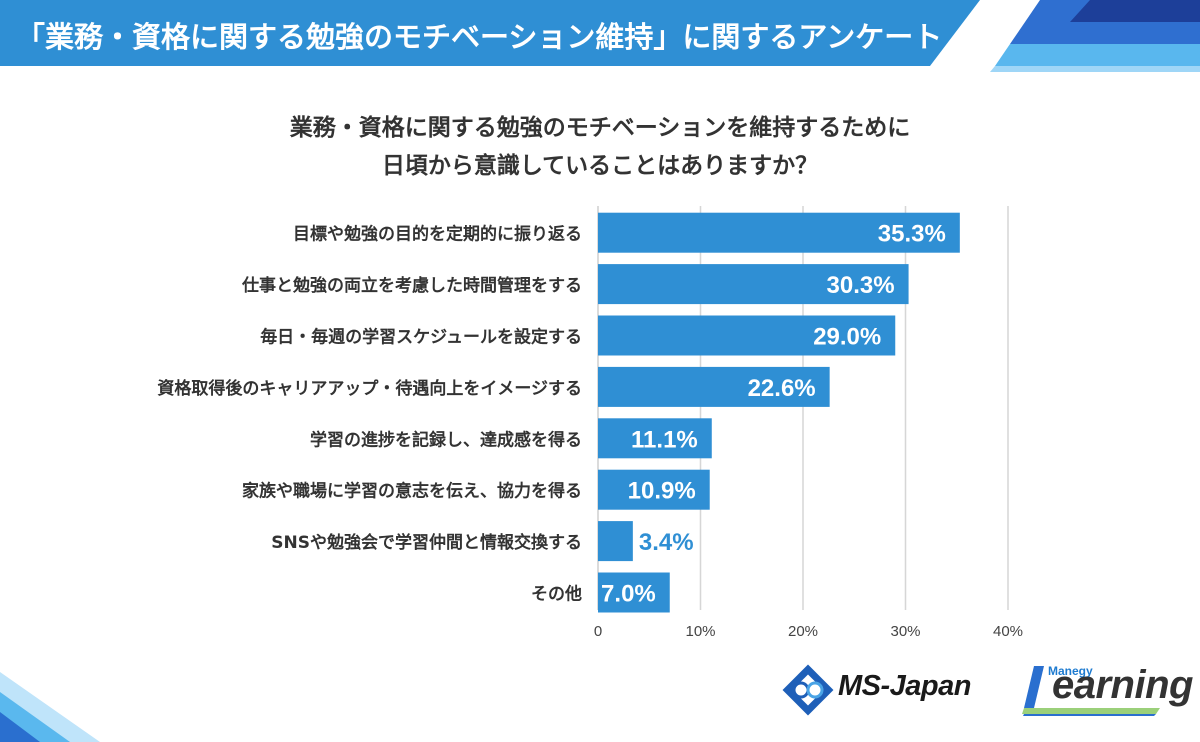 This screenshot has height=742, width=1200. I want to click on category-label: その他, so click(556, 594).